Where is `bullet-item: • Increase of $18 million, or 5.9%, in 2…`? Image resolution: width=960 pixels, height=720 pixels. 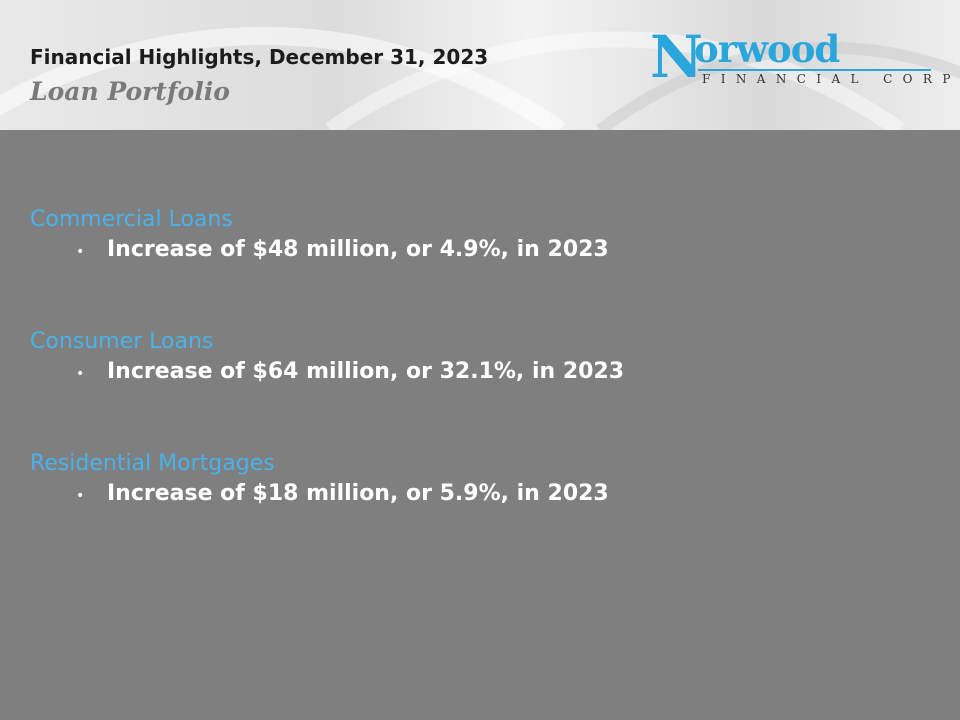
bullet-item: • Increase of $18 million, or 5.9%, in 2… is located at coordinates (503, 494).